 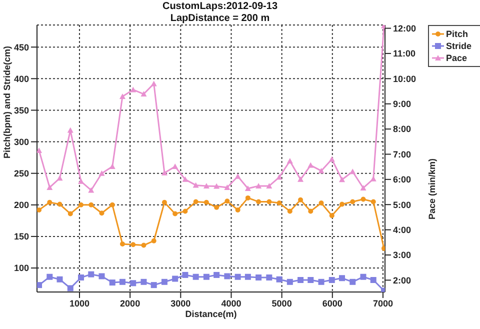 What do you see at coordinates (402, 104) in the screenshot?
I see `y2-tick-label: 9:00` at bounding box center [402, 104].